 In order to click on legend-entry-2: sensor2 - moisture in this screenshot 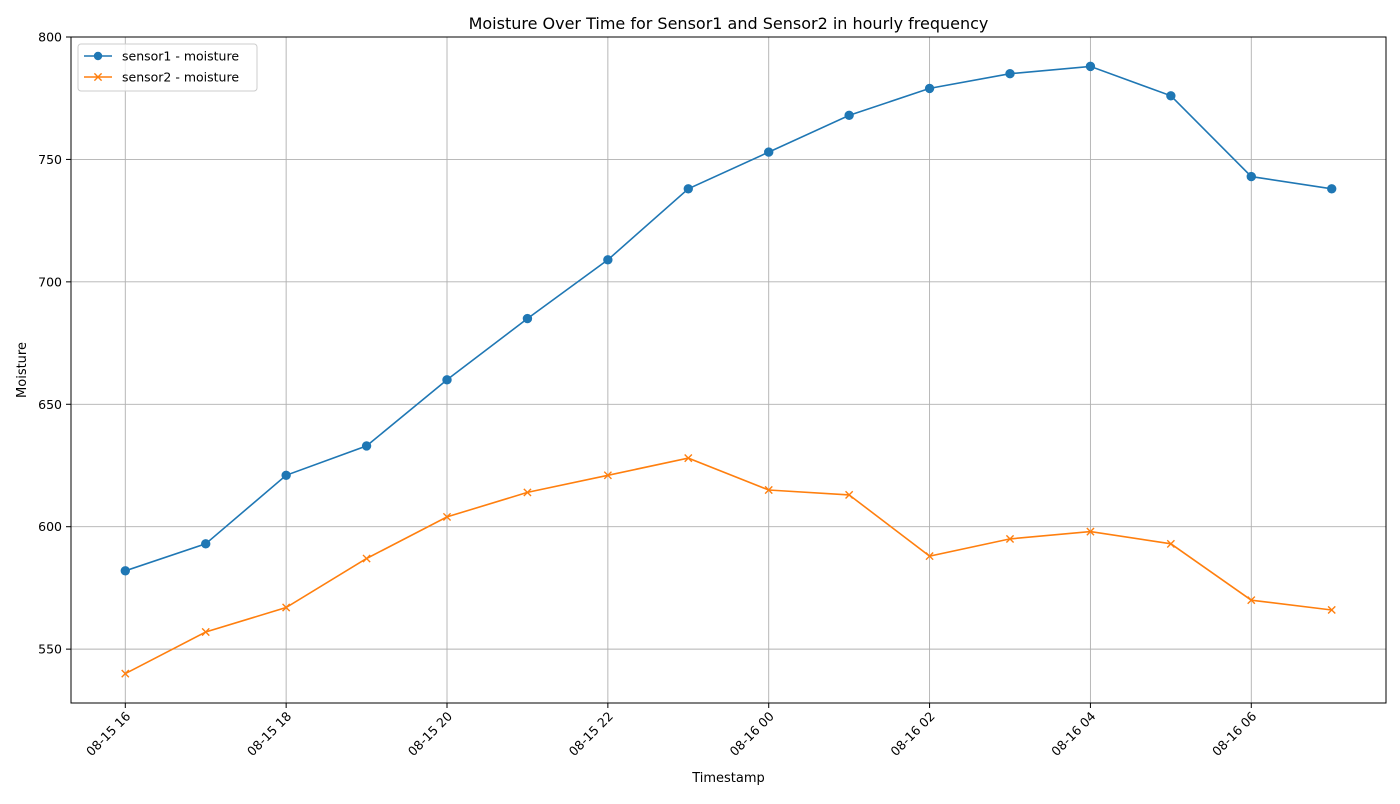, I will do `click(161, 77)`.